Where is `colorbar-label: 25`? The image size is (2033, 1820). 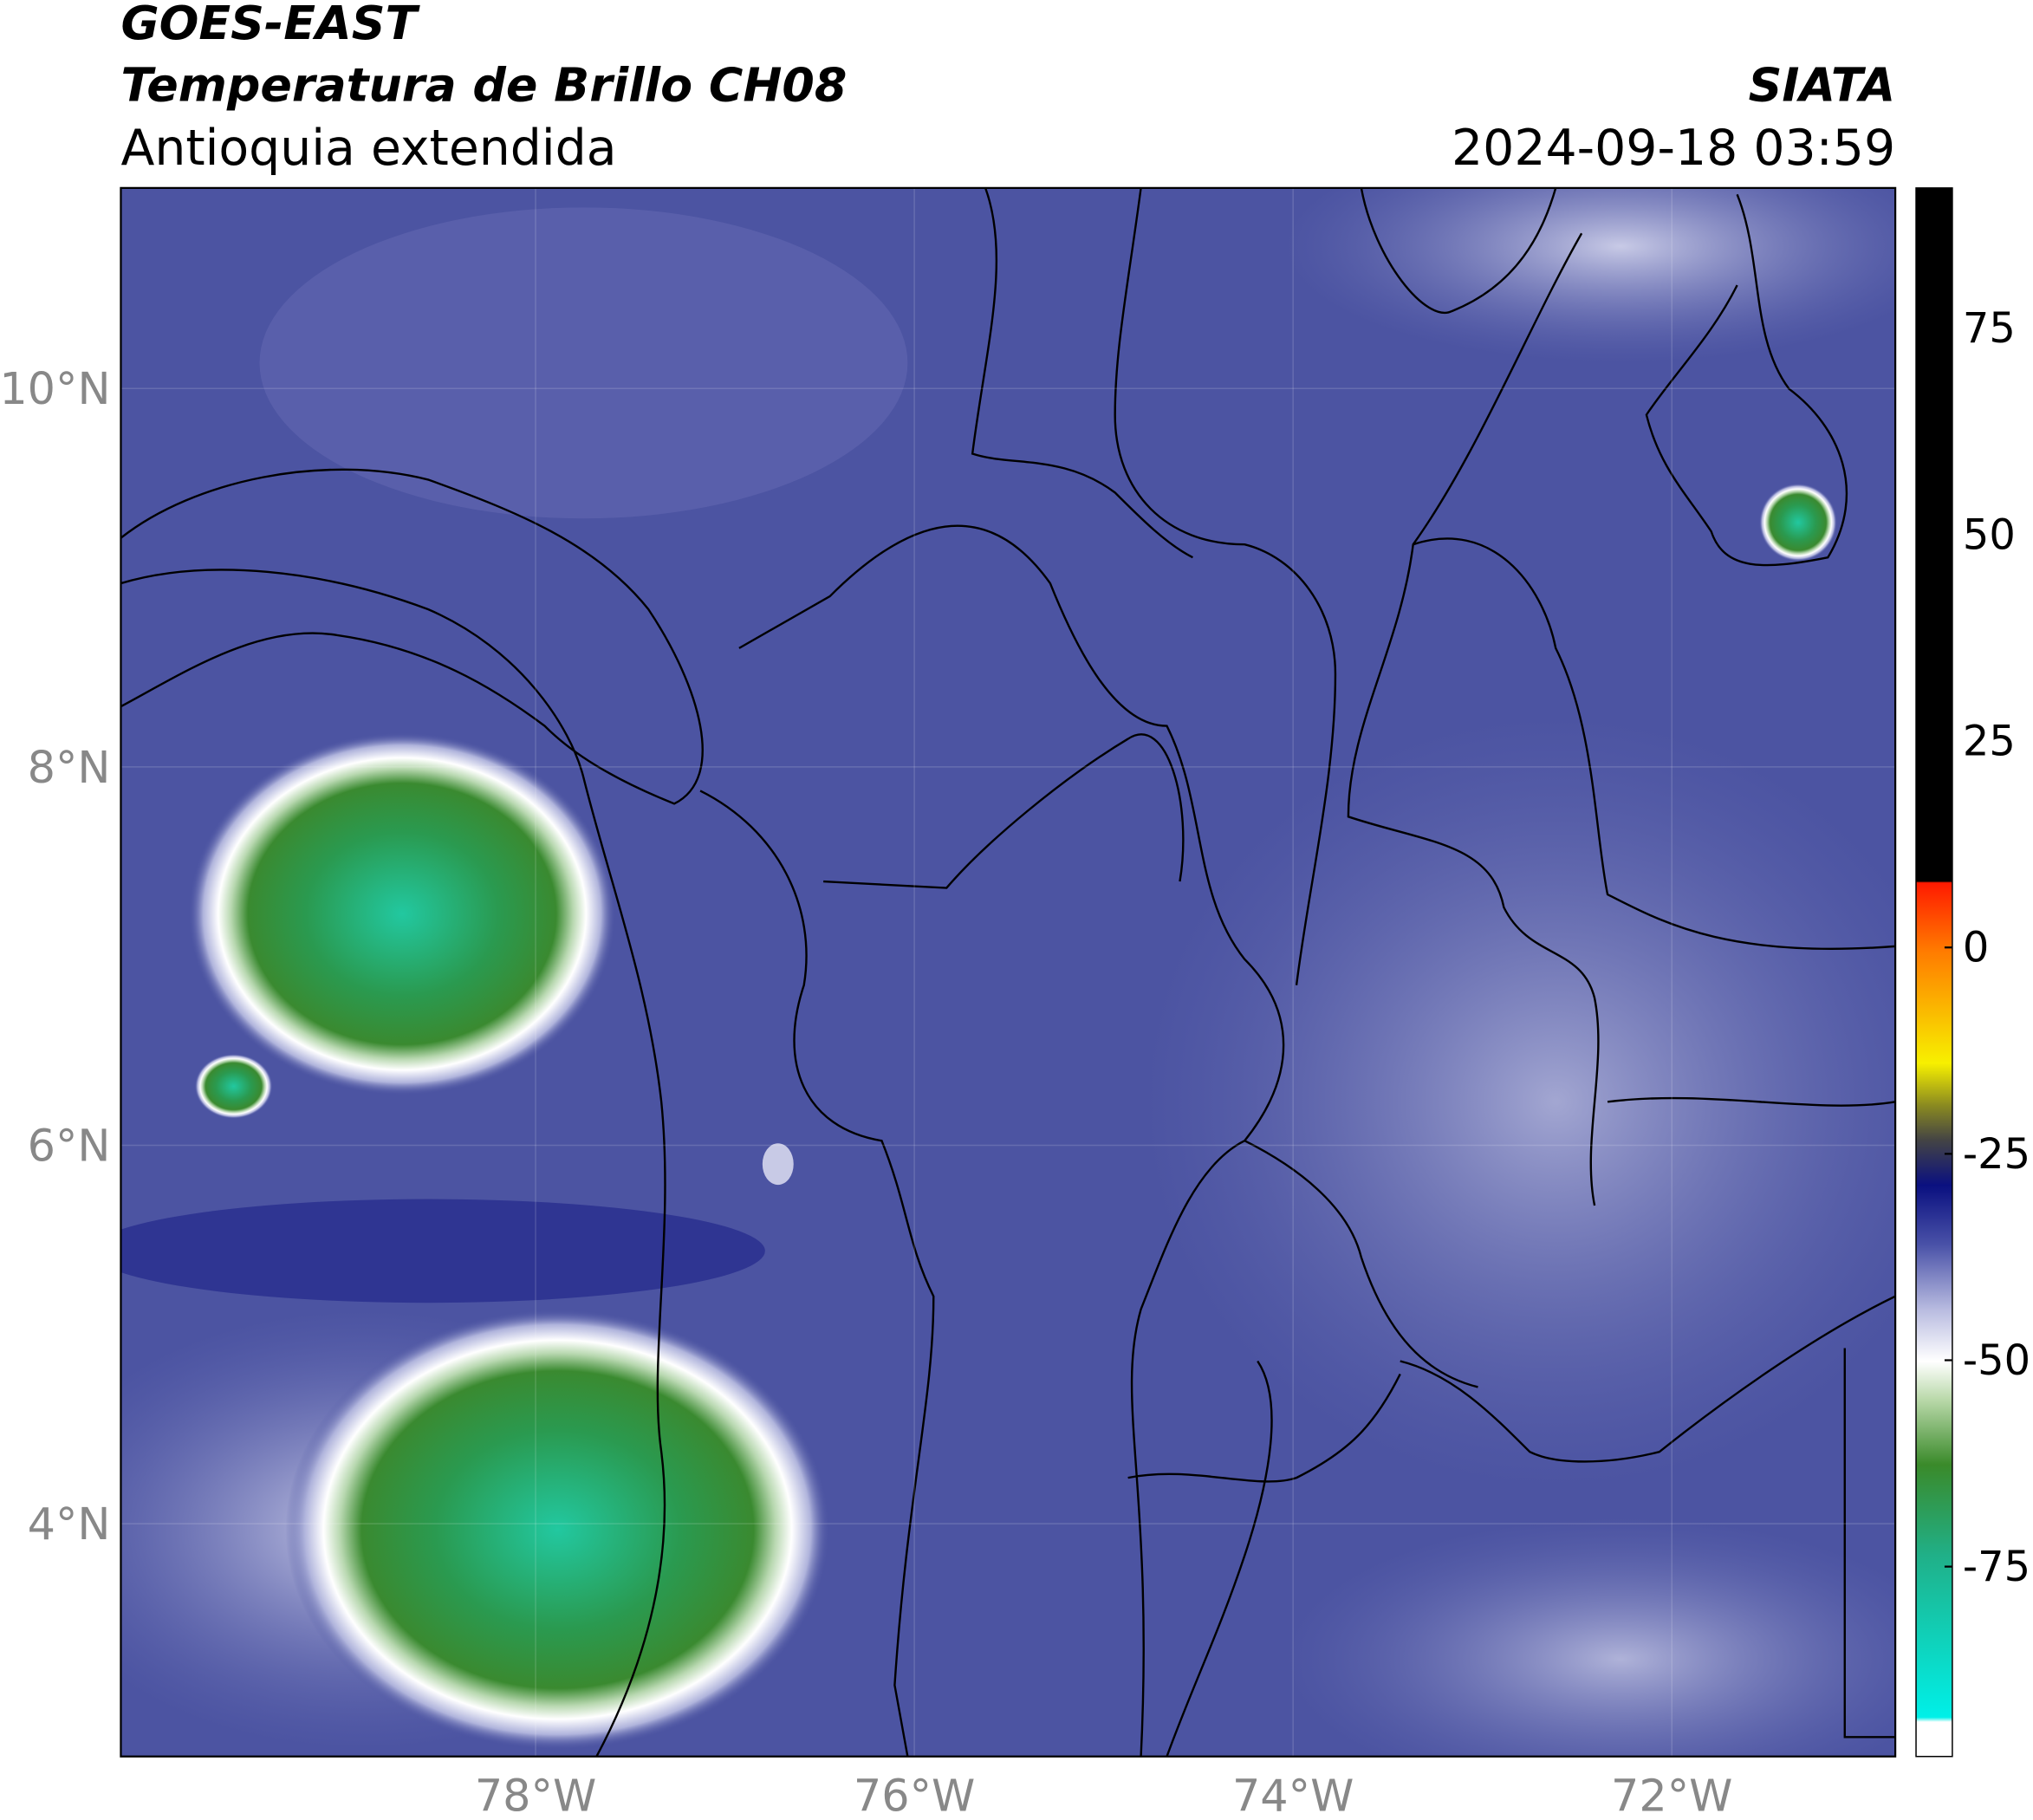 colorbar-label: 25 is located at coordinates (1990, 742).